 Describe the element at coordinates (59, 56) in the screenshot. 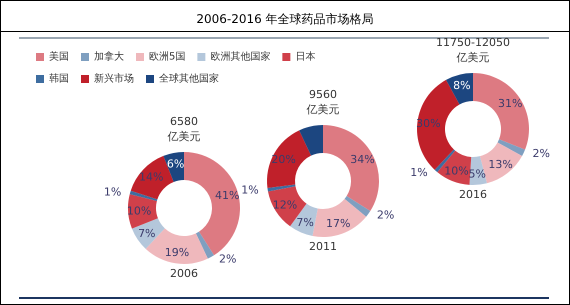

I see `legend-label: 美国` at that location.